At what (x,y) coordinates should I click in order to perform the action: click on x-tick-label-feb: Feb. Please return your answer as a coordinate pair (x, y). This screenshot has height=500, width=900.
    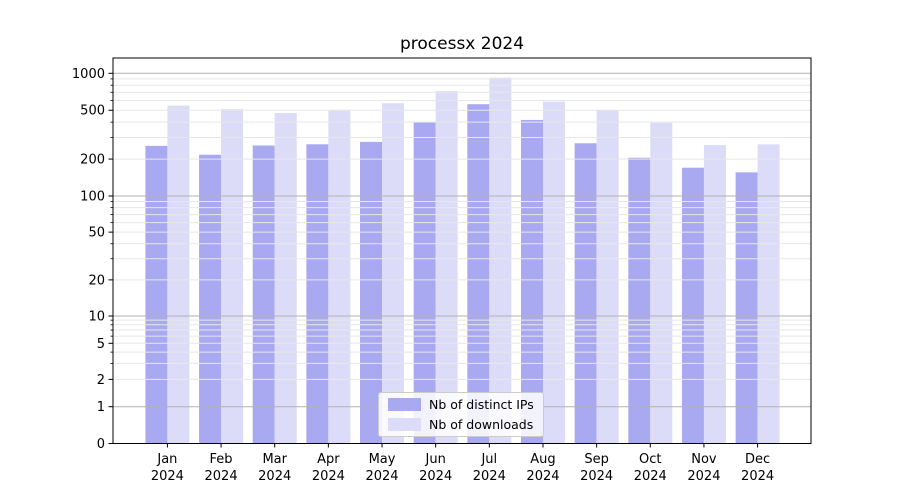
    Looking at the image, I should click on (221, 459).